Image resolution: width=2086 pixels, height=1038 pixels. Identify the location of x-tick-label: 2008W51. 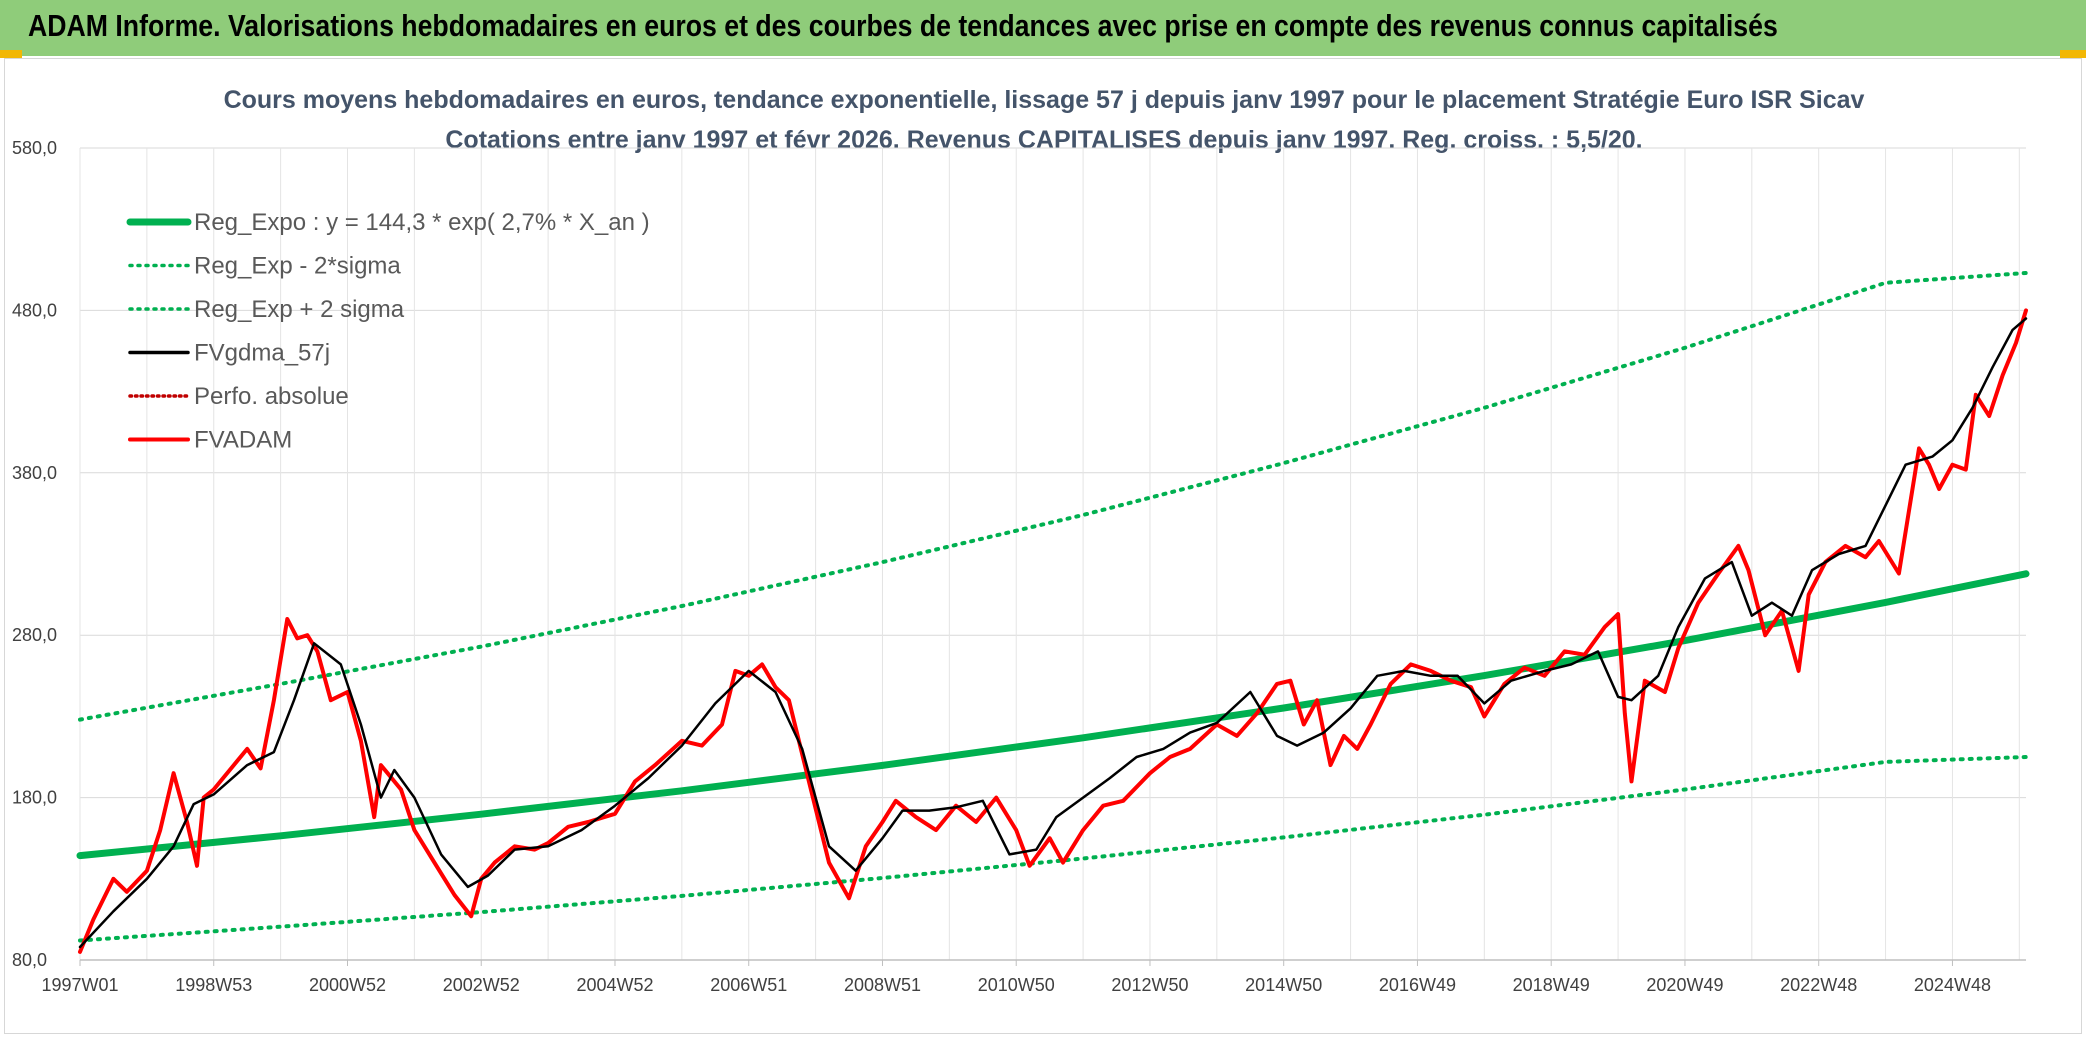
(882, 985).